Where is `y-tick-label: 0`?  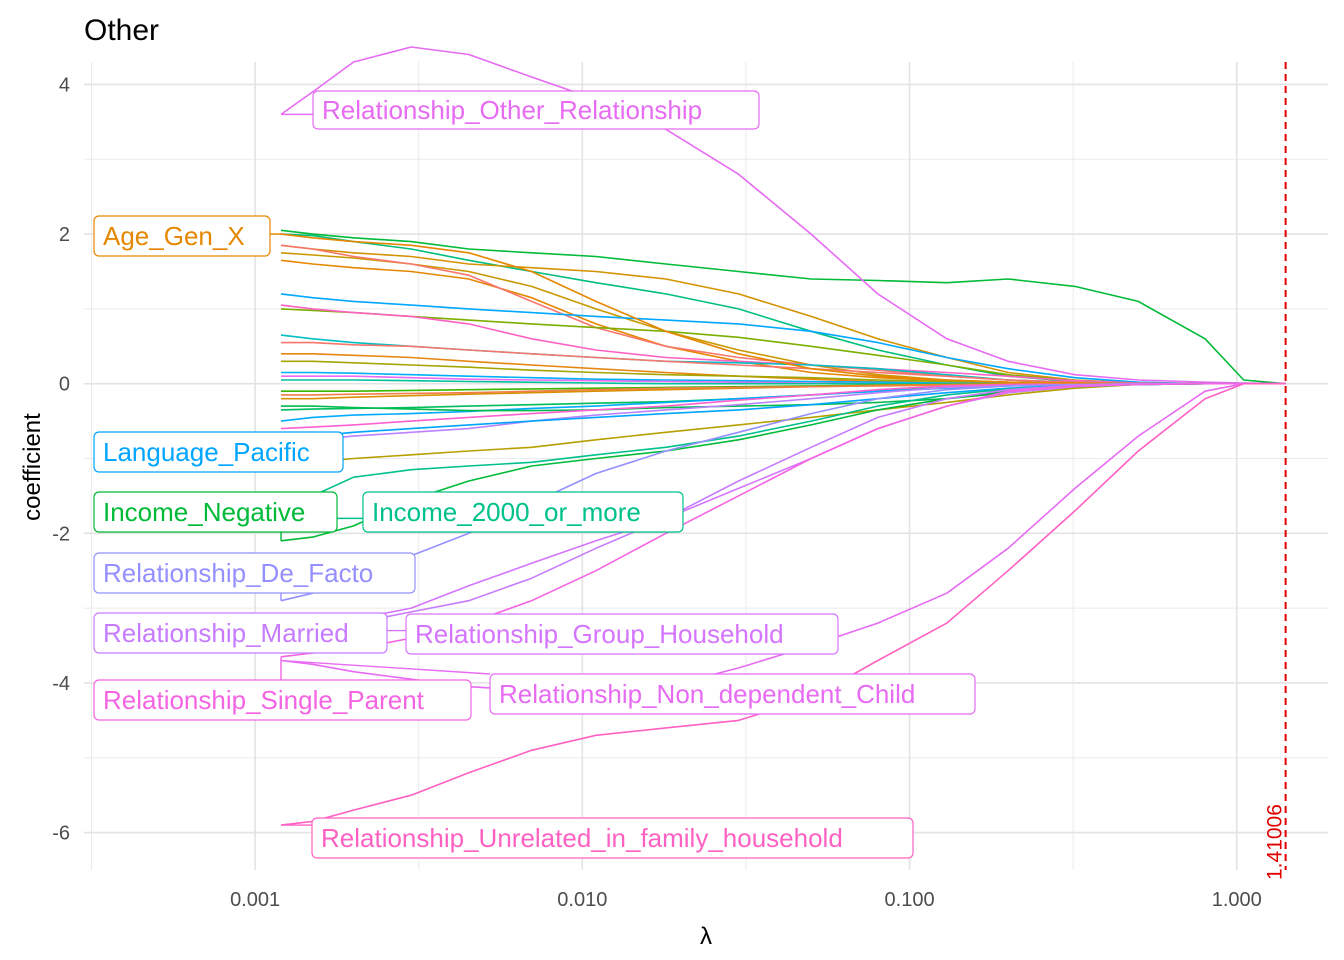 y-tick-label: 0 is located at coordinates (64, 385).